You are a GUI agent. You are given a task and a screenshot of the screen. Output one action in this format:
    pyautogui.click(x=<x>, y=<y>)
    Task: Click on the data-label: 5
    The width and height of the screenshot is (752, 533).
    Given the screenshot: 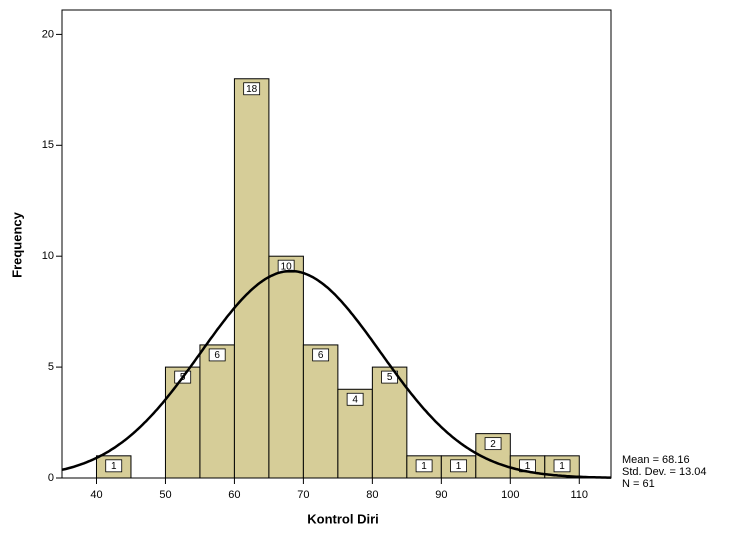 What is the action you would take?
    pyautogui.click(x=390, y=377)
    